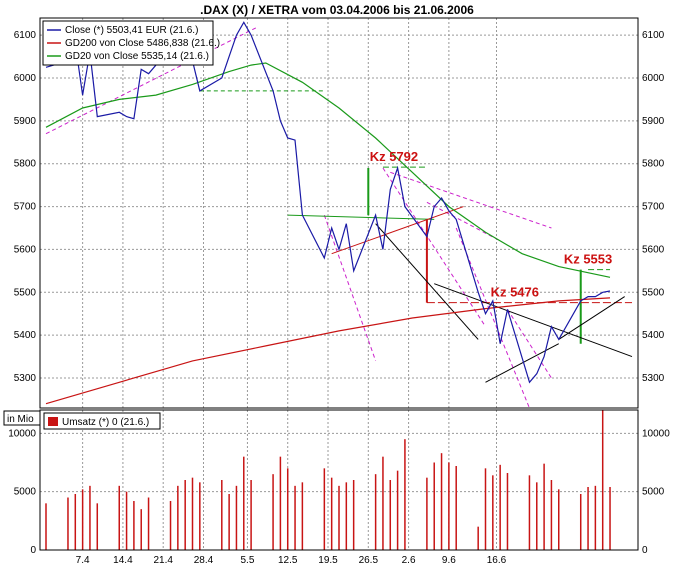 The width and height of the screenshot is (674, 568). Describe the element at coordinates (25, 292) in the screenshot. I see `price-tick-label-left: 5500` at that location.